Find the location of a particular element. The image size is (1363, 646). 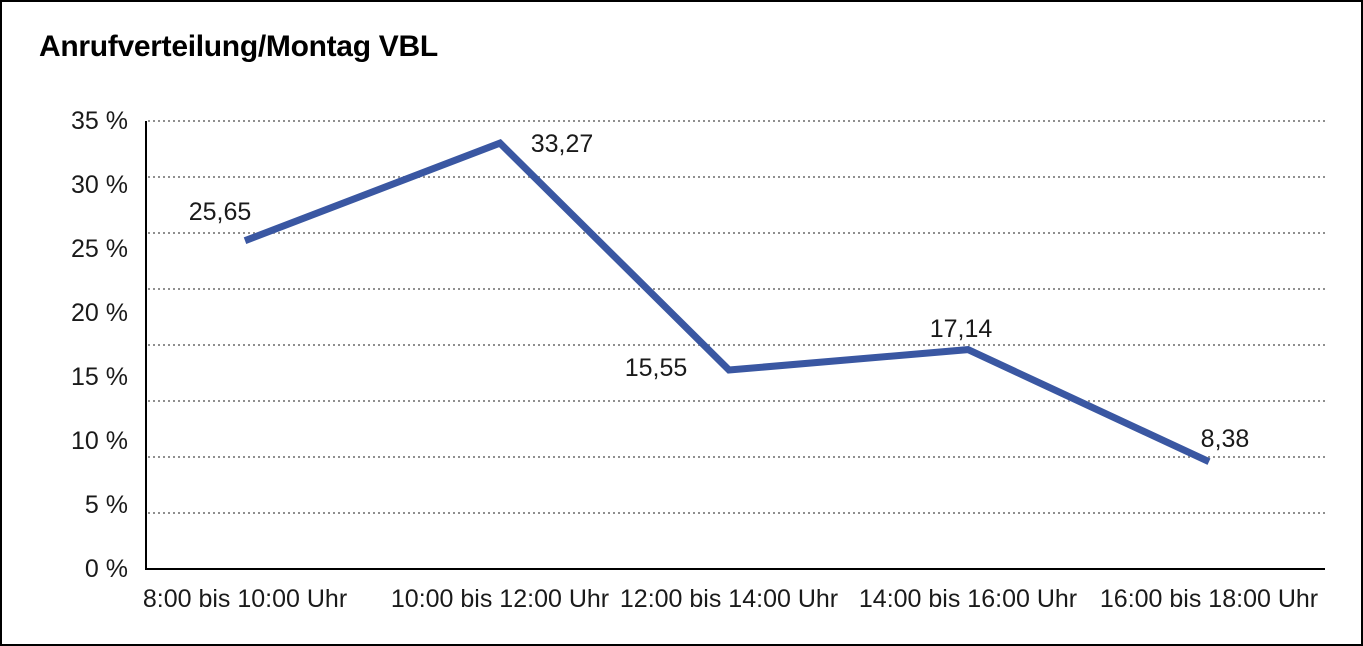

y-tick-label: 30 % is located at coordinates (99, 185).